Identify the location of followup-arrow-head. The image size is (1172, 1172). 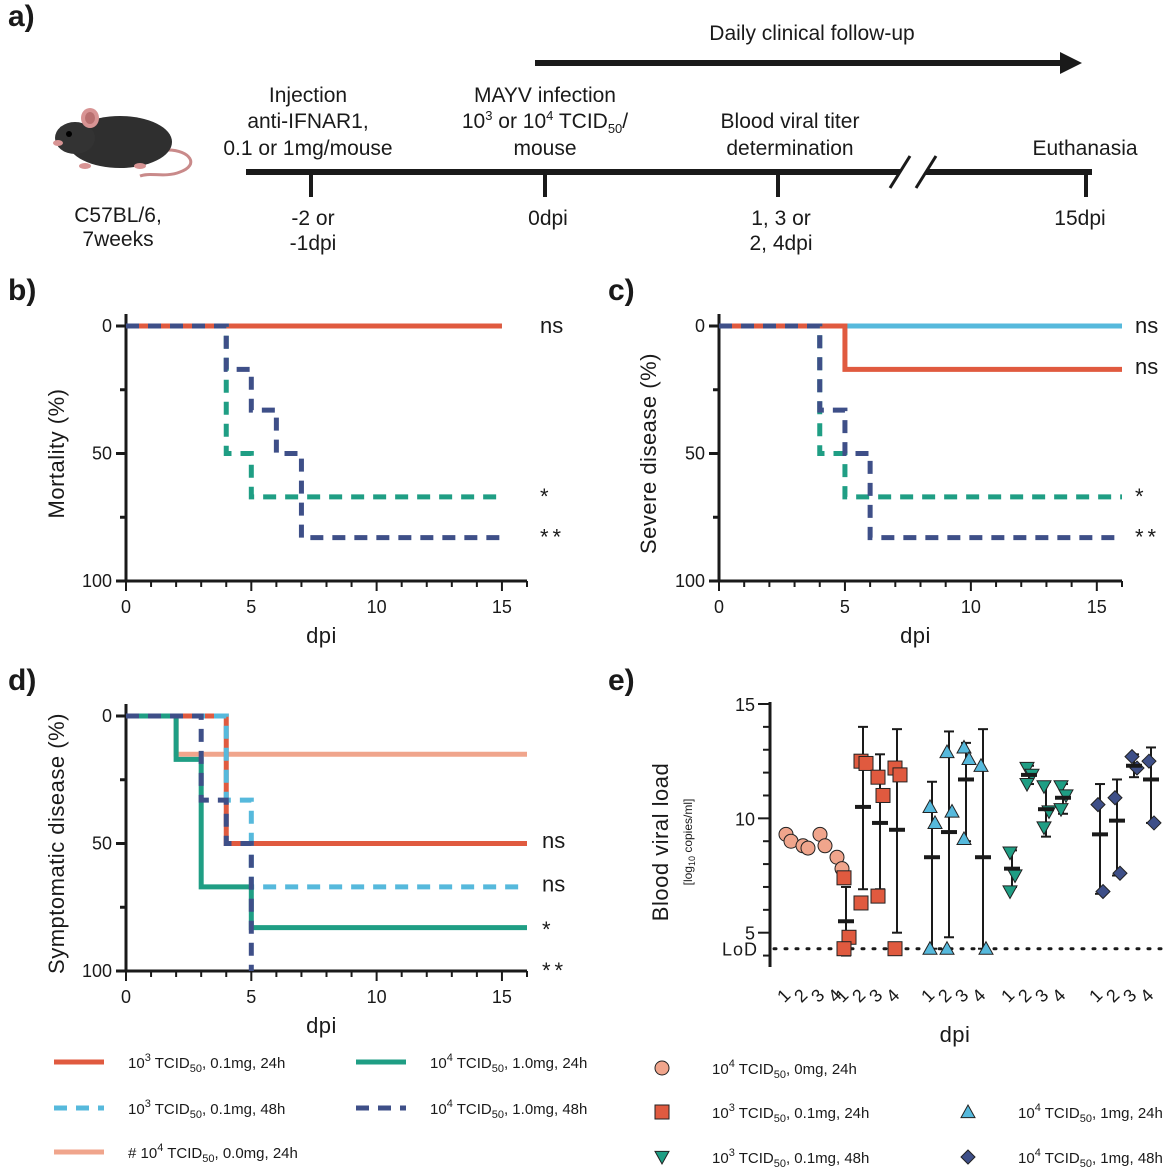
(1071, 63).